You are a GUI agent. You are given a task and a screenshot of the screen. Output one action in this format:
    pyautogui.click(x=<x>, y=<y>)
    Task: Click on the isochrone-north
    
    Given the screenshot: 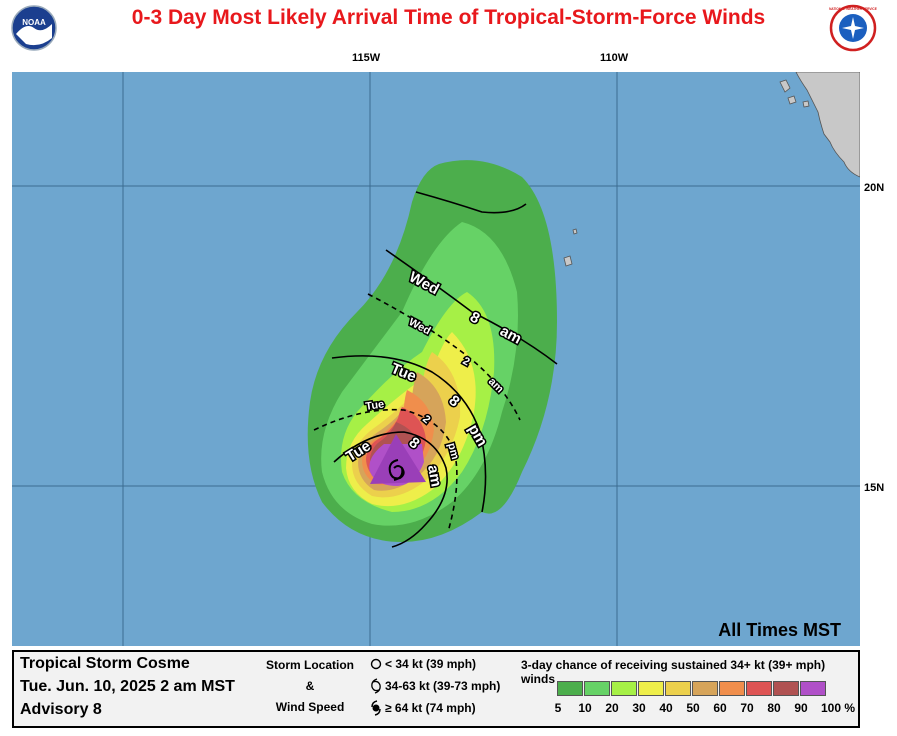 What is the action you would take?
    pyautogui.click(x=471, y=202)
    